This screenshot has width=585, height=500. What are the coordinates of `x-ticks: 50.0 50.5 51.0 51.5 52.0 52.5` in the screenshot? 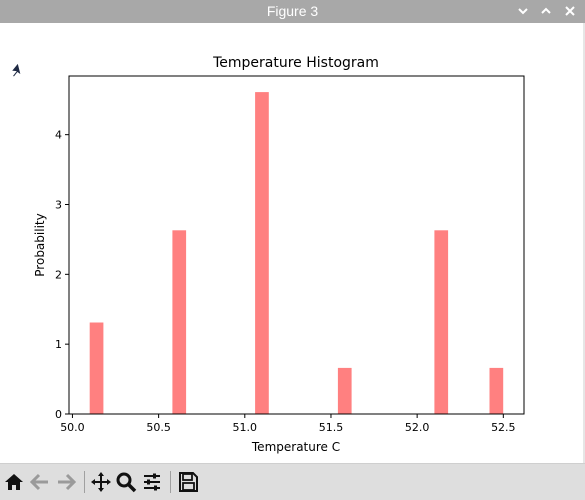 It's located at (288, 424).